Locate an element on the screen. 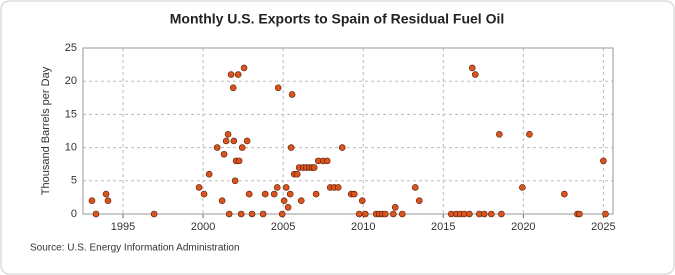  y-tick-label: 0 is located at coordinates (74, 214).